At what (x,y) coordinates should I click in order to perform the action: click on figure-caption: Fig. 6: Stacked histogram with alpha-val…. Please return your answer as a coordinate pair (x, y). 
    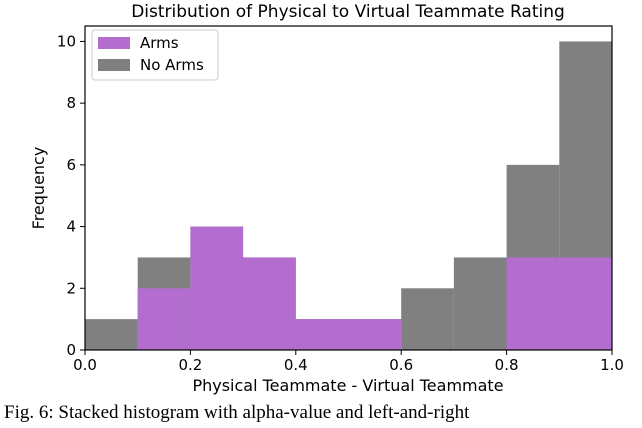
    Looking at the image, I should click on (237, 412).